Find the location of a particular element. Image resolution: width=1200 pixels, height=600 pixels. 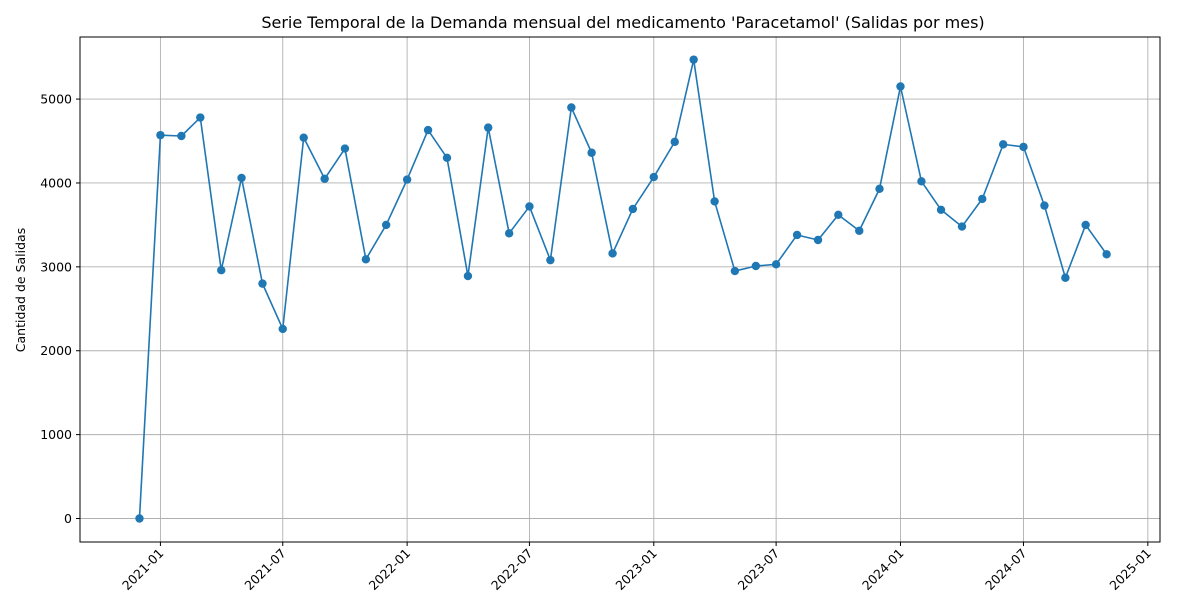

y-tick-label: 5000 is located at coordinates (56, 99).